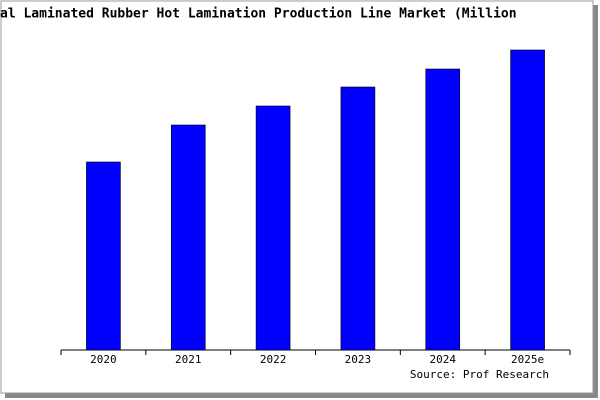 The image size is (600, 400). Describe the element at coordinates (358, 359) in the screenshot. I see `x-tick-label: 2023` at that location.